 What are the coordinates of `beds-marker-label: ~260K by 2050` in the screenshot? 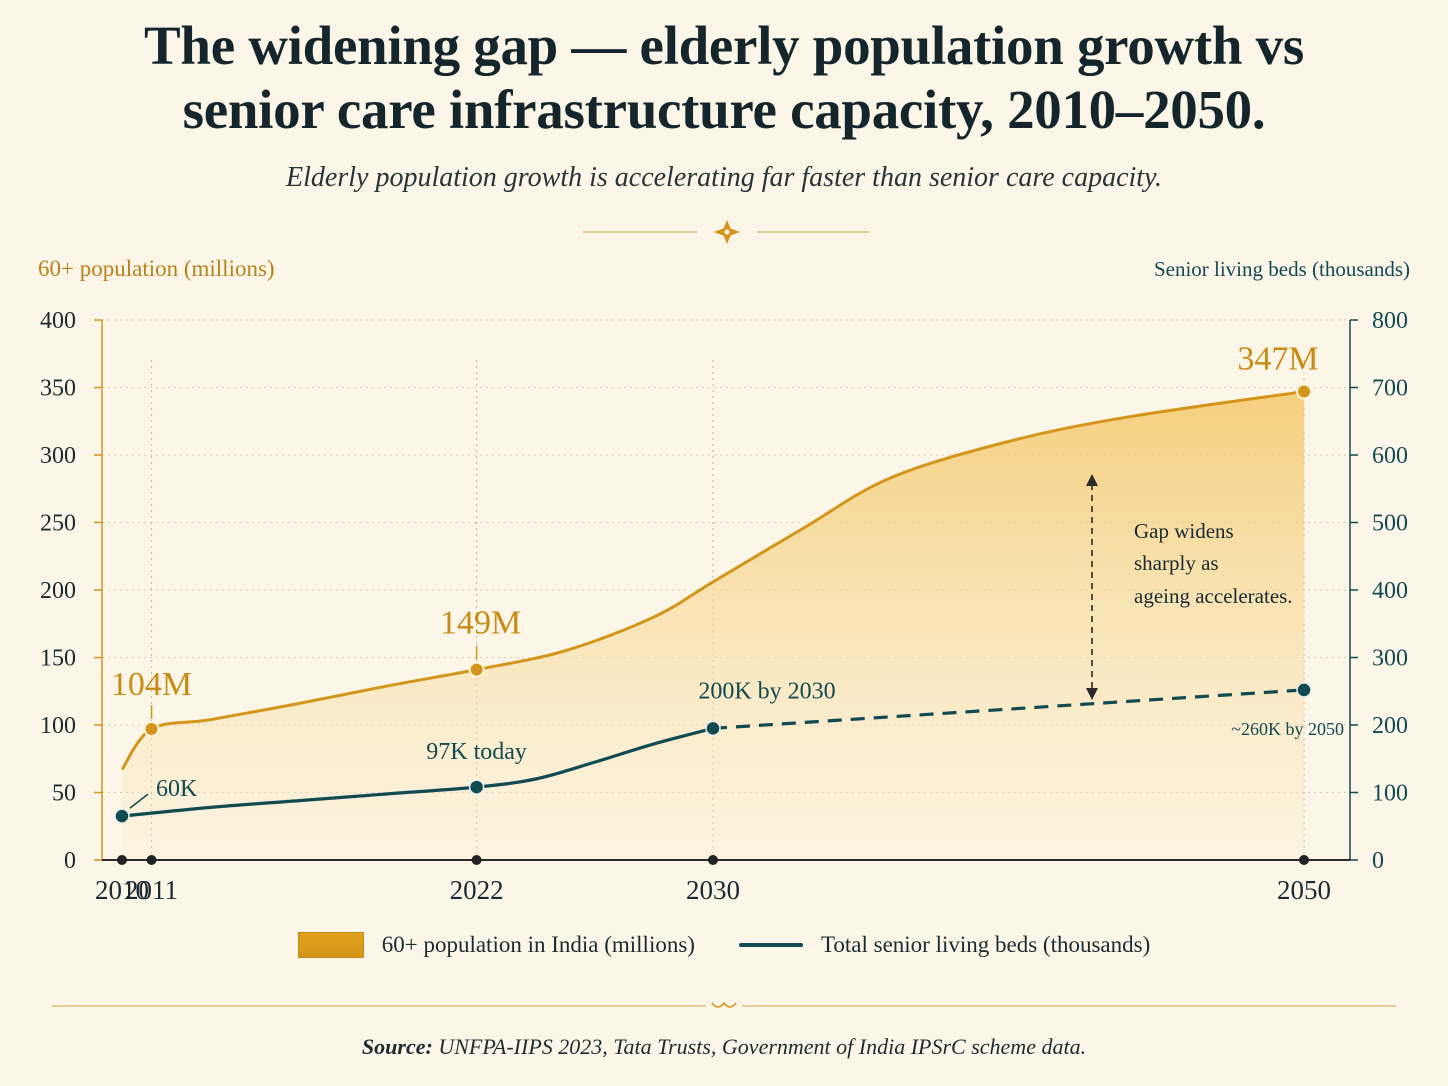 It's located at (1287, 729).